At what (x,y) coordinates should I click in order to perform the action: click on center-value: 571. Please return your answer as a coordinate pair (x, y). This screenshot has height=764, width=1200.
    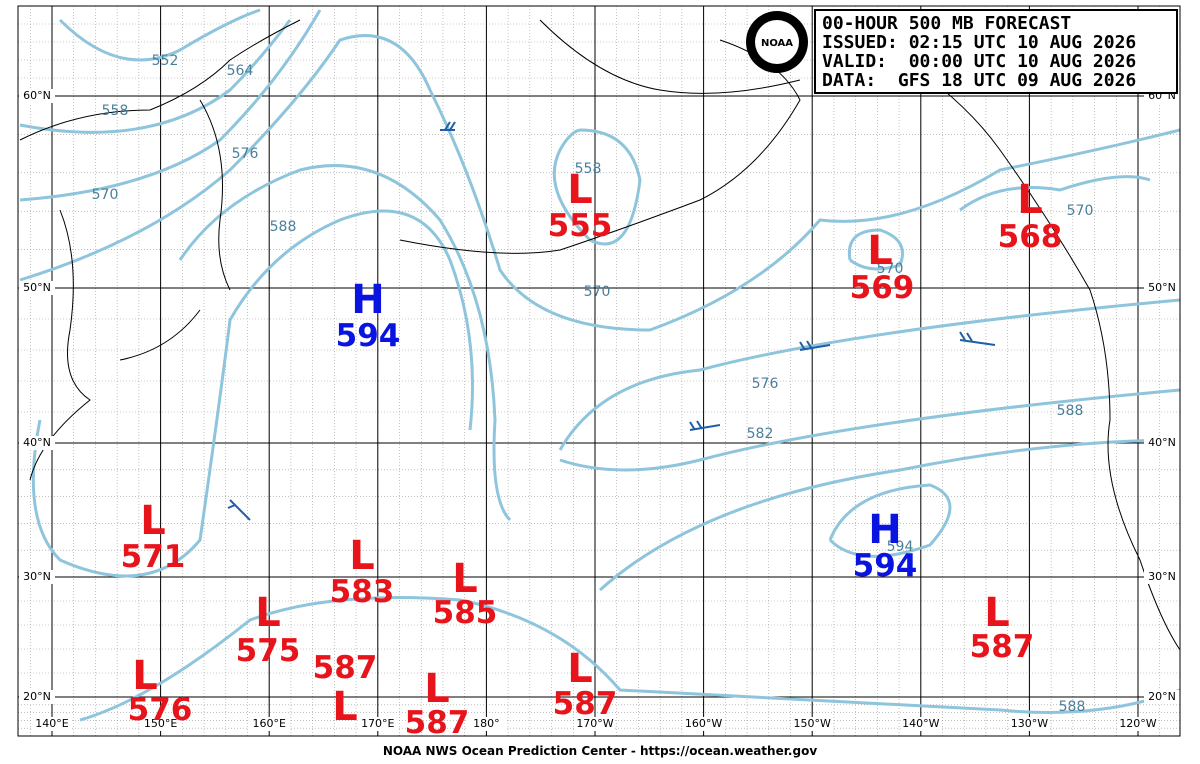
    Looking at the image, I should click on (153, 557).